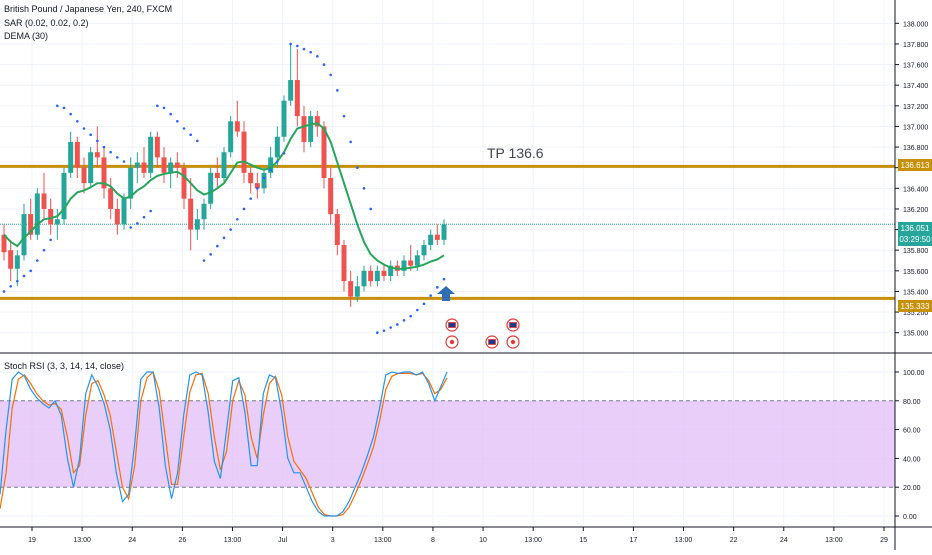 The width and height of the screenshot is (932, 555). What do you see at coordinates (88, 9) in the screenshot?
I see `symbol-title: British Pound / Japanese Yen, 240, FXCM` at bounding box center [88, 9].